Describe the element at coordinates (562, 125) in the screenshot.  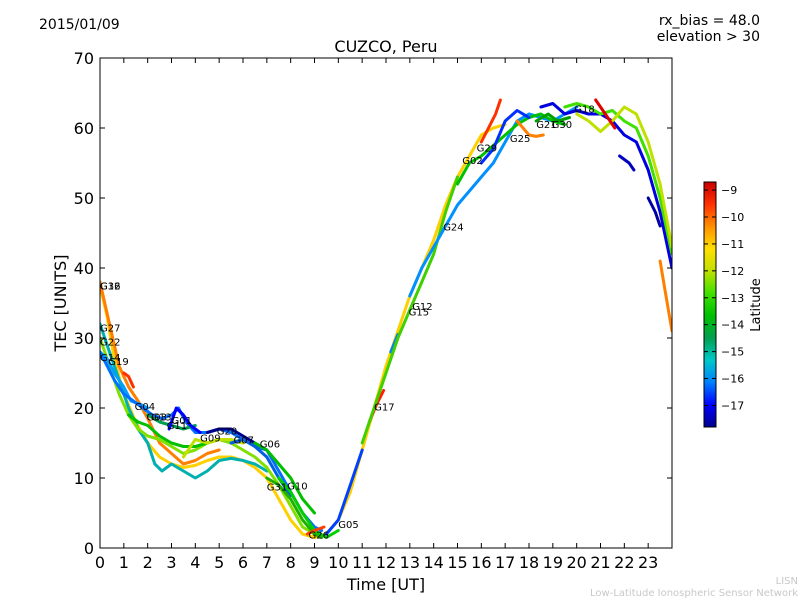
I see `series-label: G30` at that location.